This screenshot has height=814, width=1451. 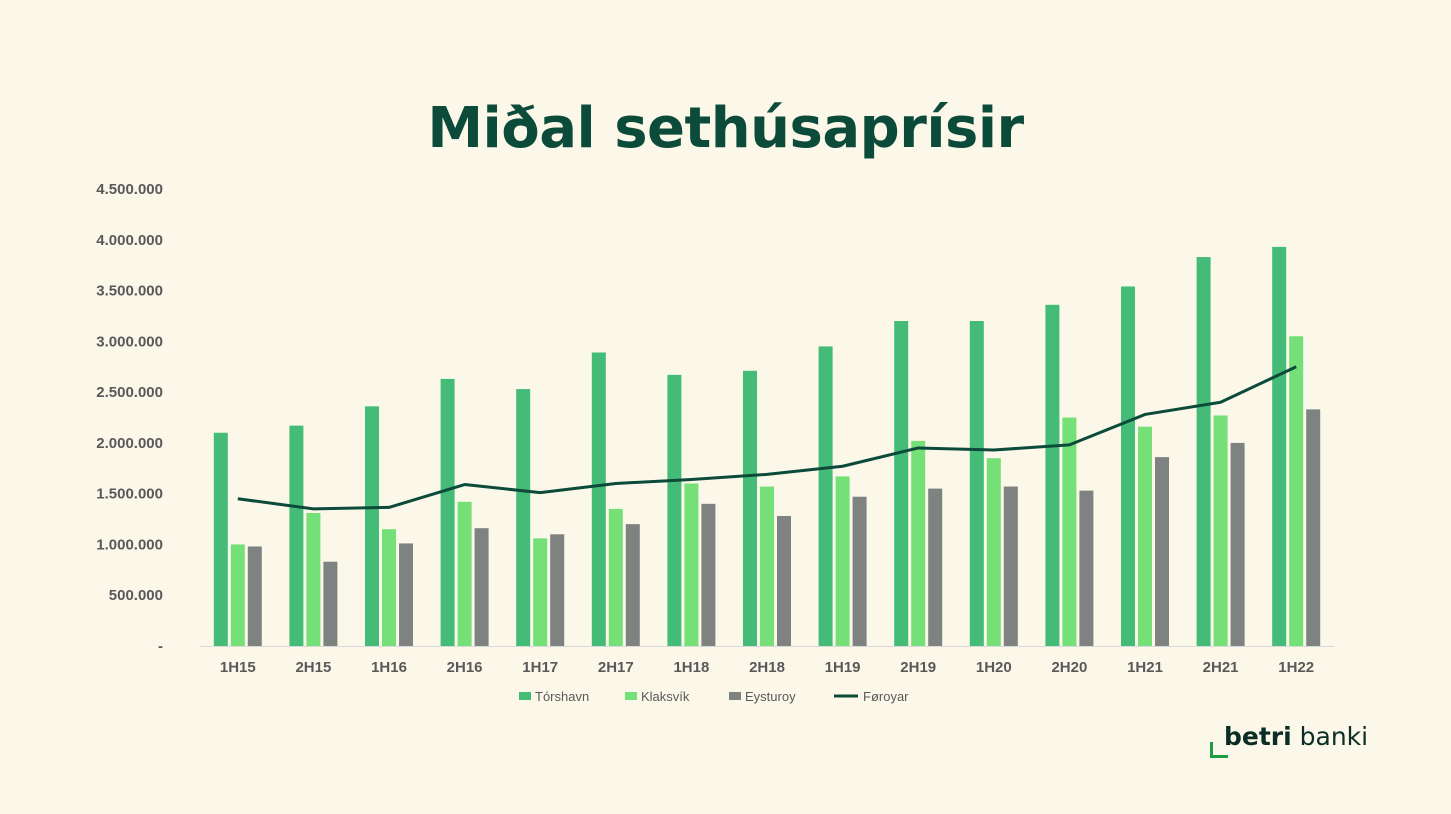 What do you see at coordinates (129, 392) in the screenshot?
I see `y-tick-label: 2.500.000` at bounding box center [129, 392].